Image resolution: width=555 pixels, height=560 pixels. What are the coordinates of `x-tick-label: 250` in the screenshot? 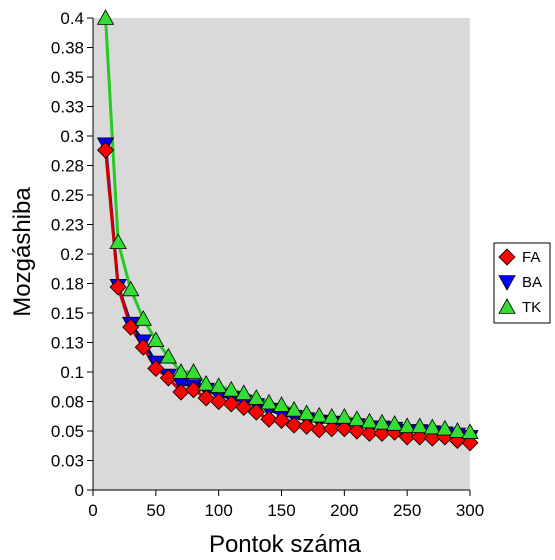 It's located at (407, 510).